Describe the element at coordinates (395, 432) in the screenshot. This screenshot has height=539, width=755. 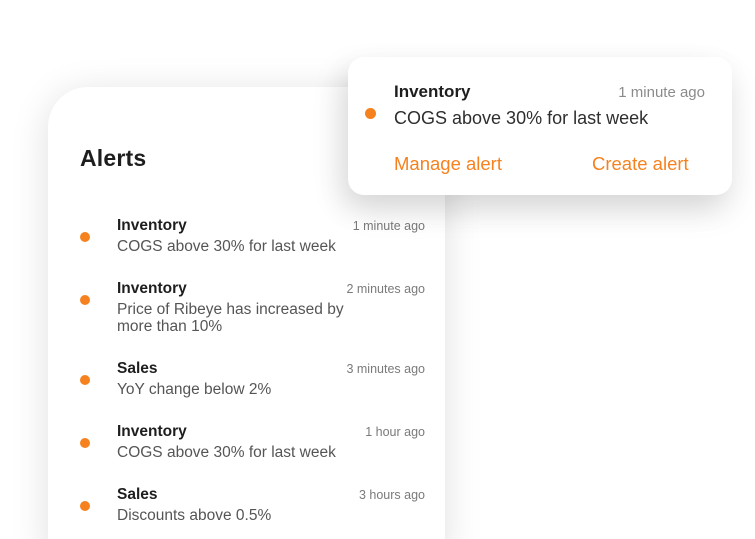
I see `alert-timestamp: 1 hour ago` at that location.